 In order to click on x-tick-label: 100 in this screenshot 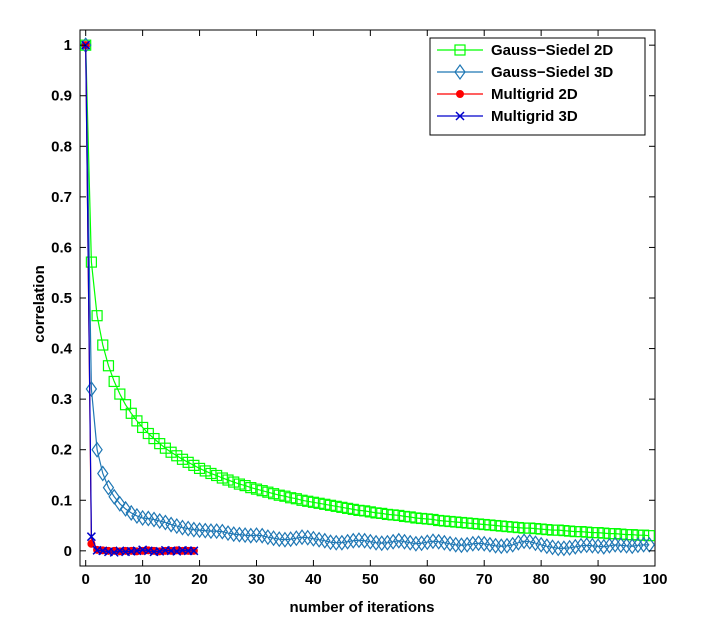, I will do `click(654, 579)`.